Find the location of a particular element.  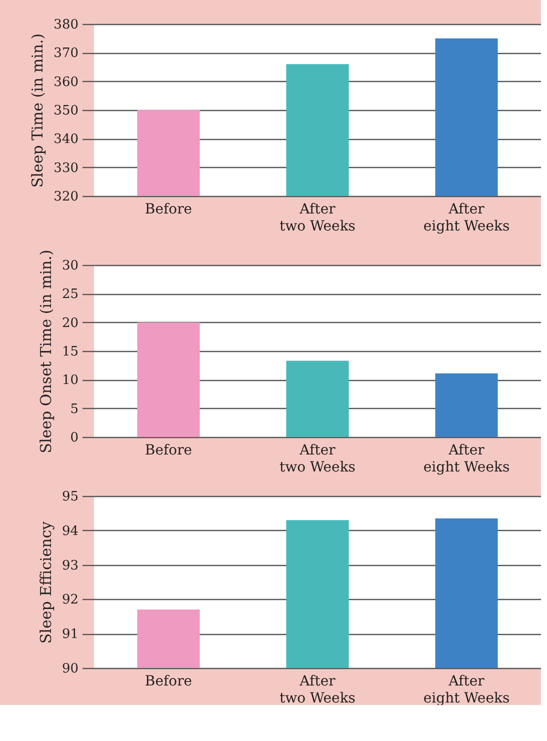

y-axis-title: Sleep Onset Time (in min.) is located at coordinates (45, 352).